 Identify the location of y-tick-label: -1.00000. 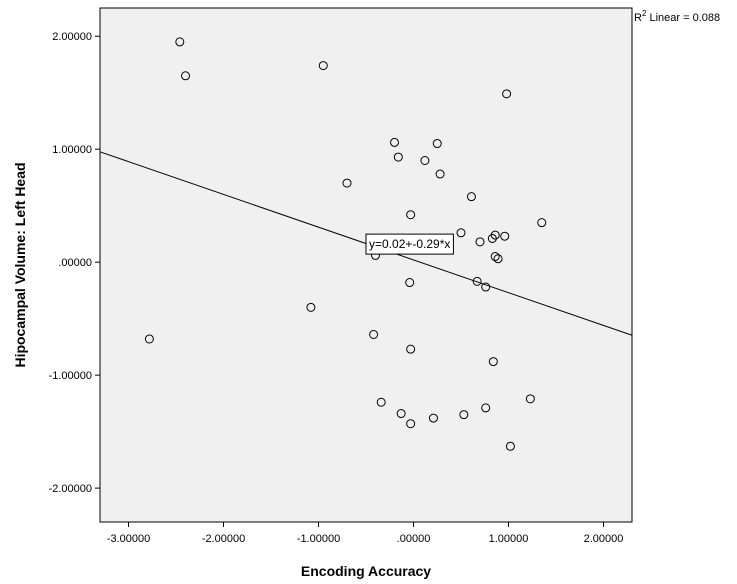
(70, 376).